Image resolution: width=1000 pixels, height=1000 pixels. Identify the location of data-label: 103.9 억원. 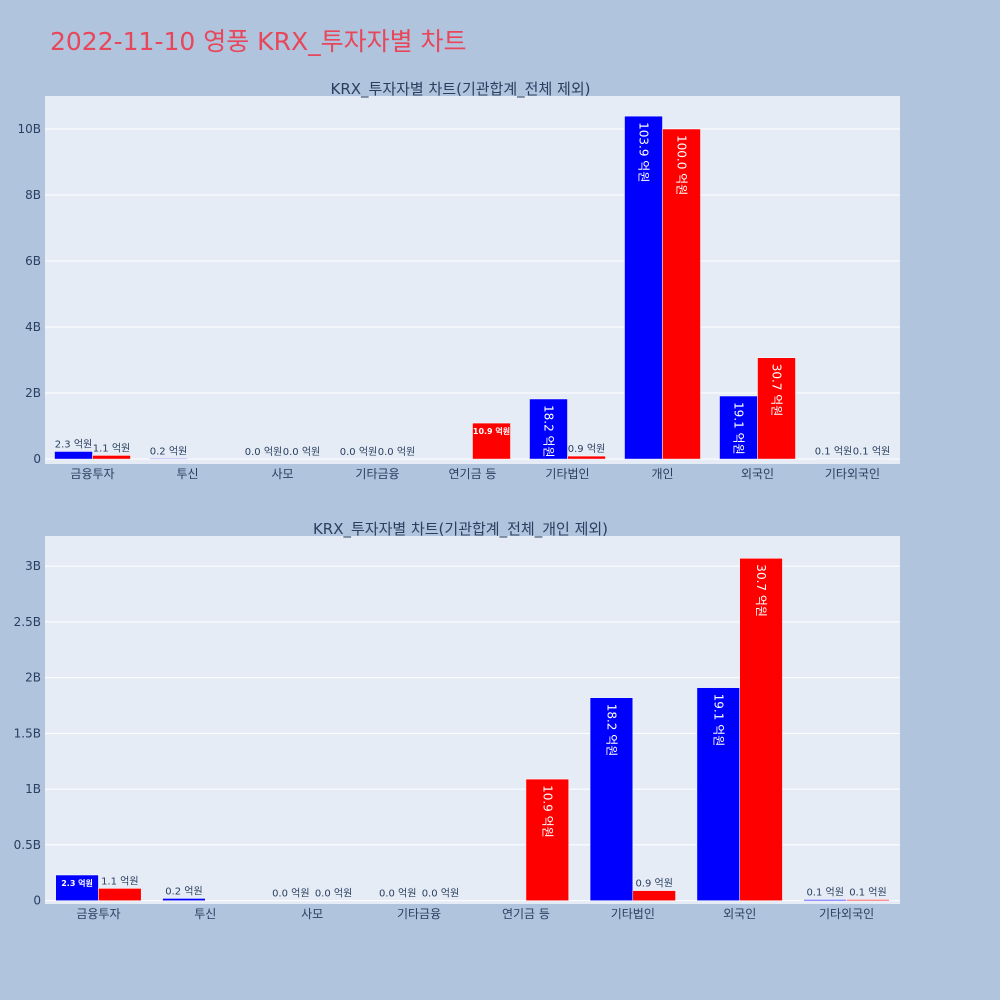
(644, 152).